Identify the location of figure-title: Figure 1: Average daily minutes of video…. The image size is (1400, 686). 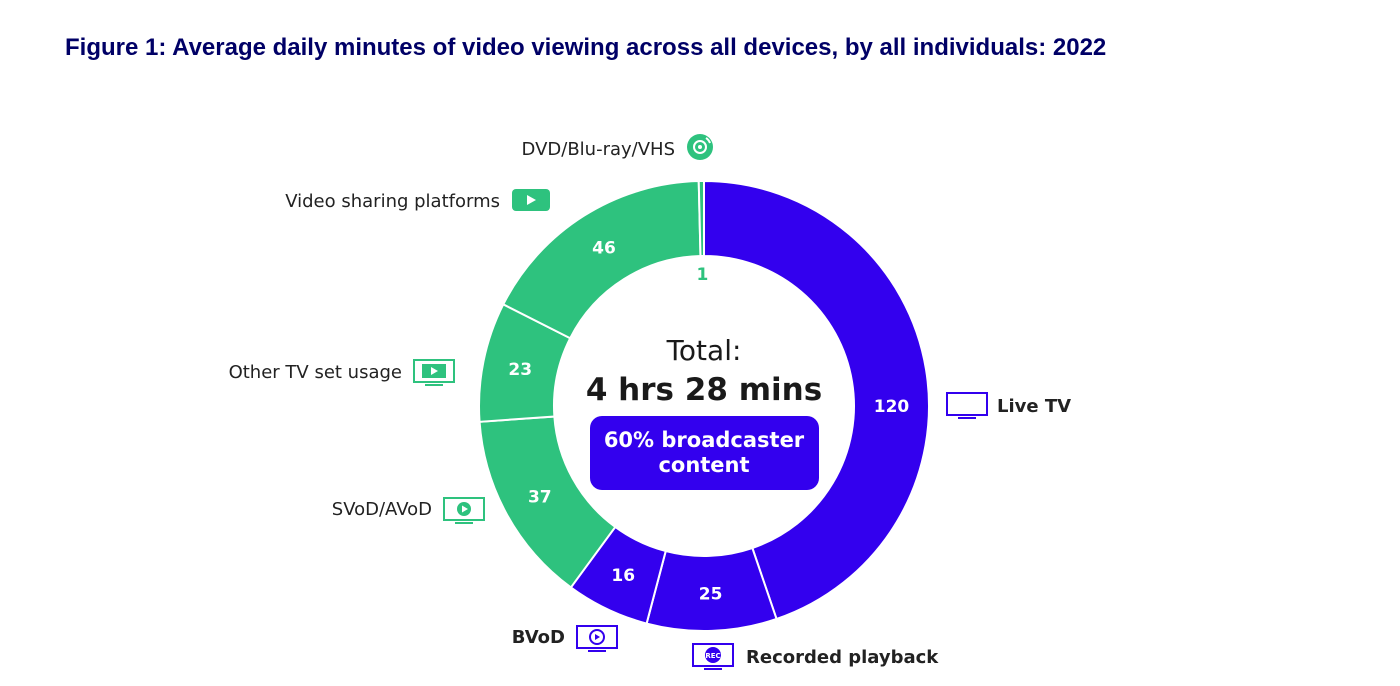
(586, 47).